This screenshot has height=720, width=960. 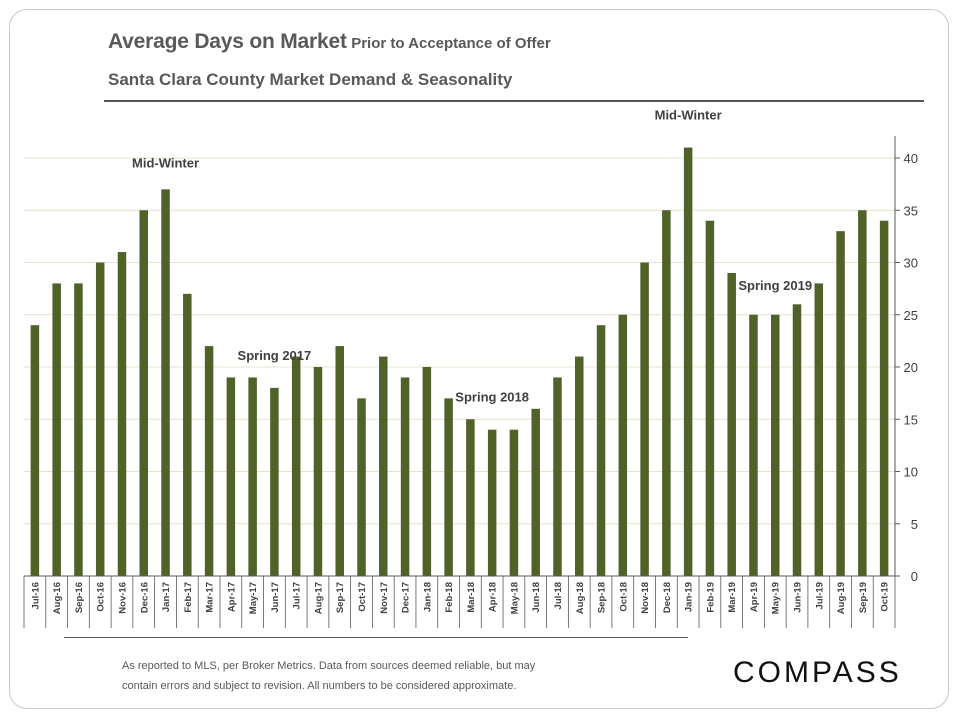 I want to click on title-divider, so click(x=514, y=101).